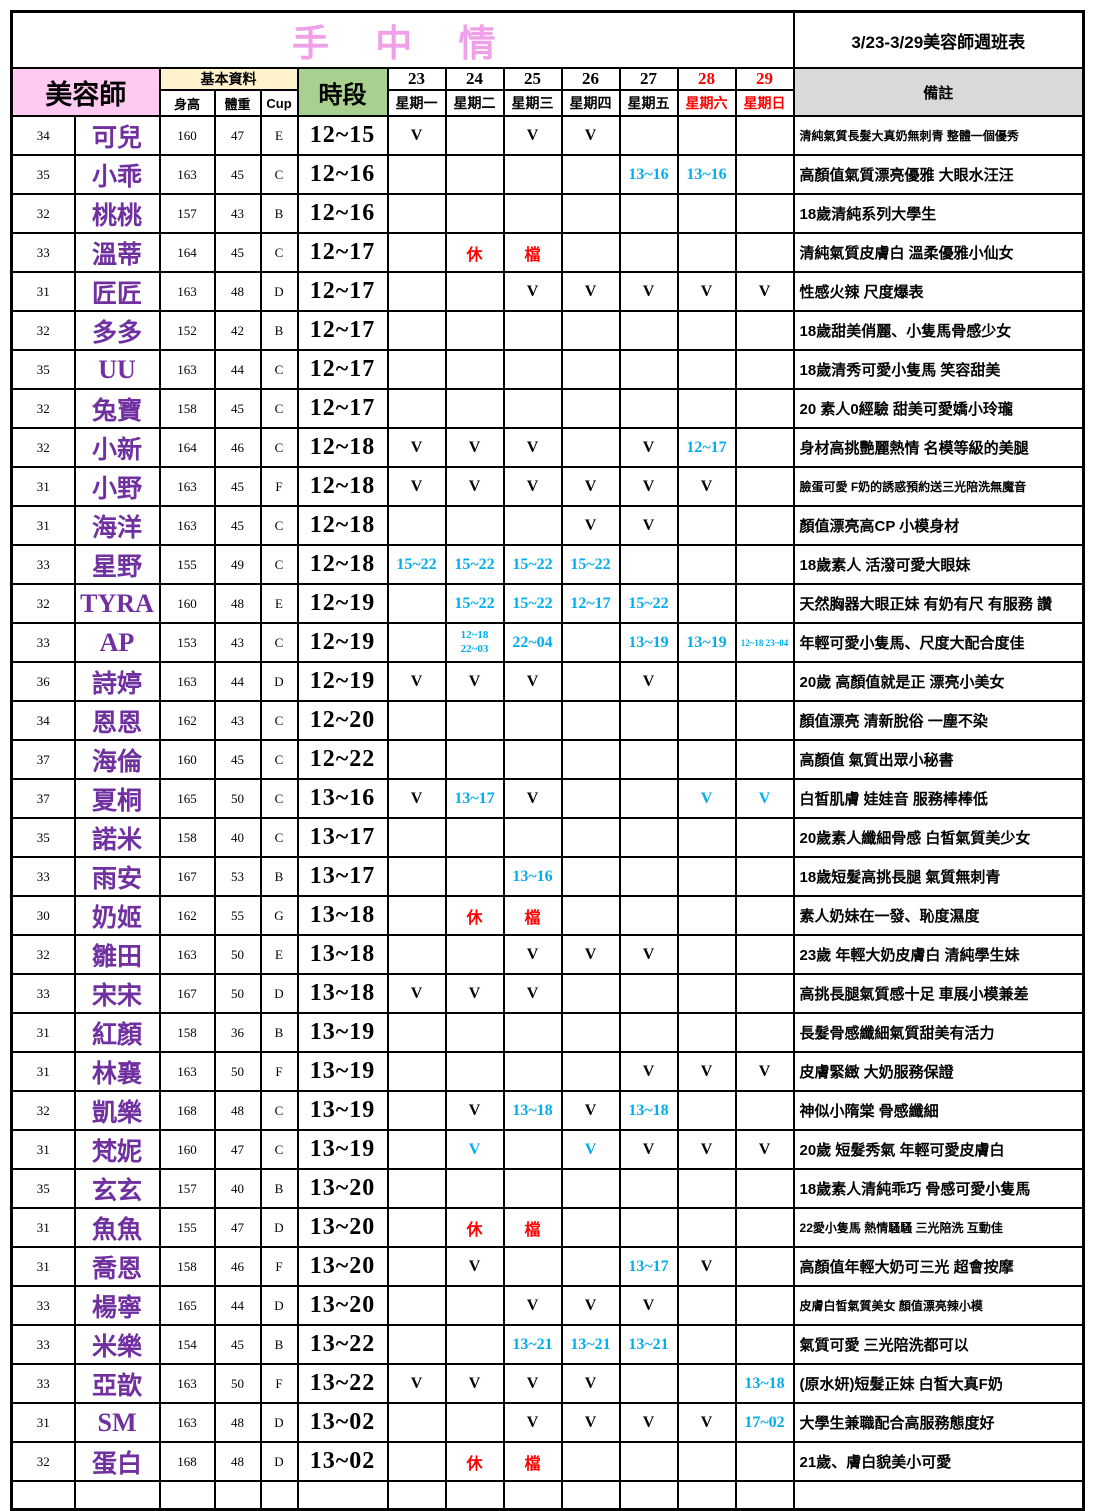 The image size is (1094, 1511). What do you see at coordinates (547, 993) in the screenshot?
I see `table-row: 33 宋宋 167 50 D 13~18 V V V 高挑長腿氣質感十足 車展小模兼差` at bounding box center [547, 993].